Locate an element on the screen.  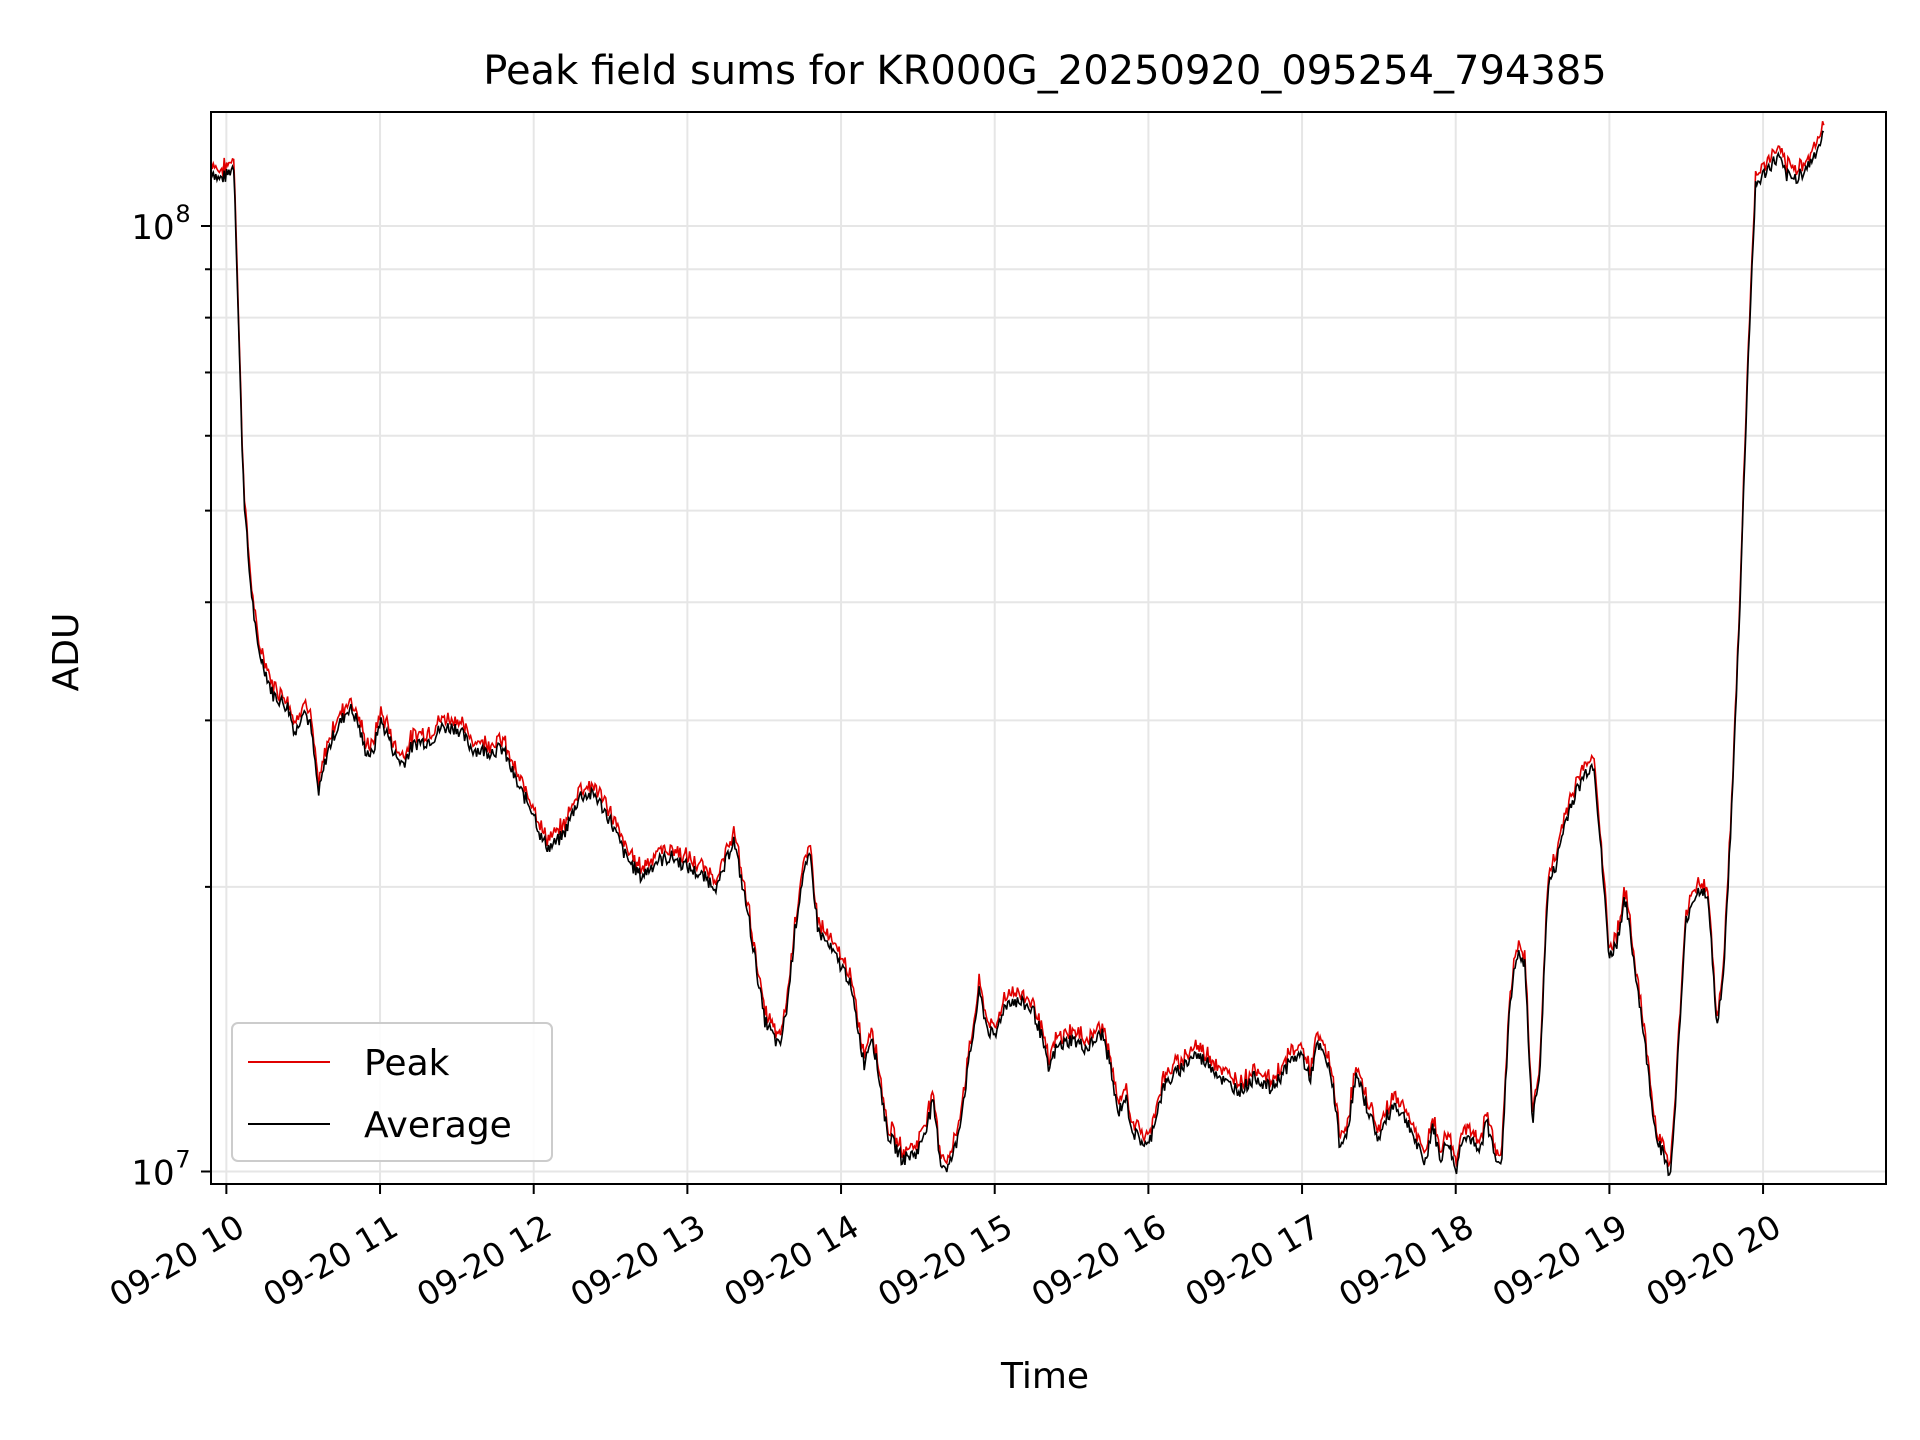
legend-average-label: Average is located at coordinates (438, 1125).